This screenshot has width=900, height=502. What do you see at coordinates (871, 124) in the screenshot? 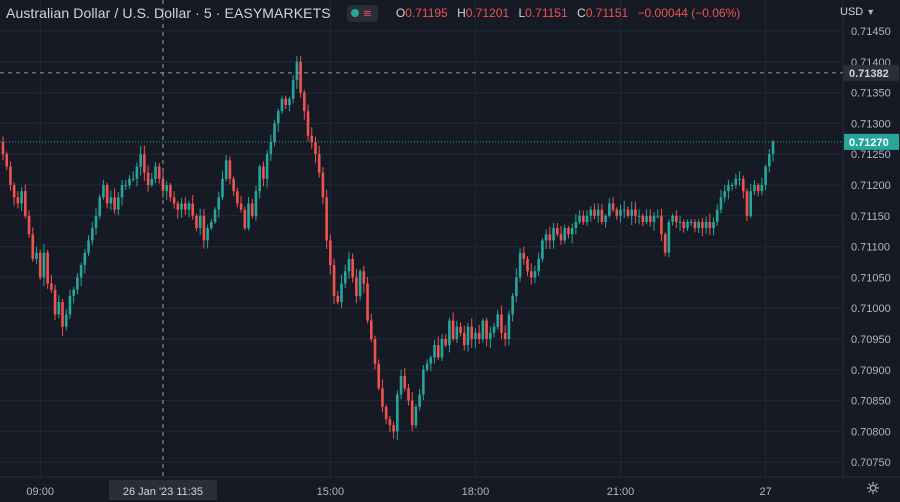
I see `price-tick-label: 0.71300` at bounding box center [871, 124].